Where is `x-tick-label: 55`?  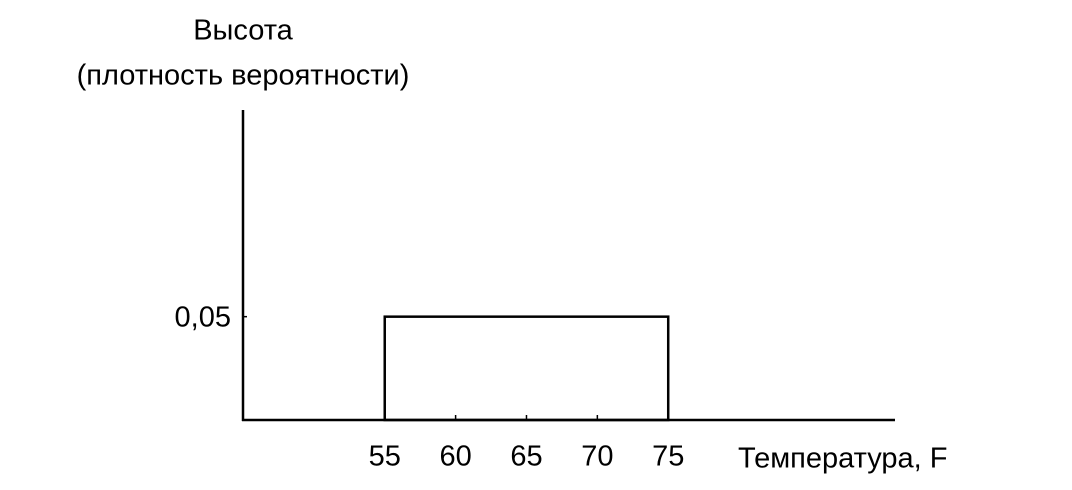 x-tick-label: 55 is located at coordinates (385, 457).